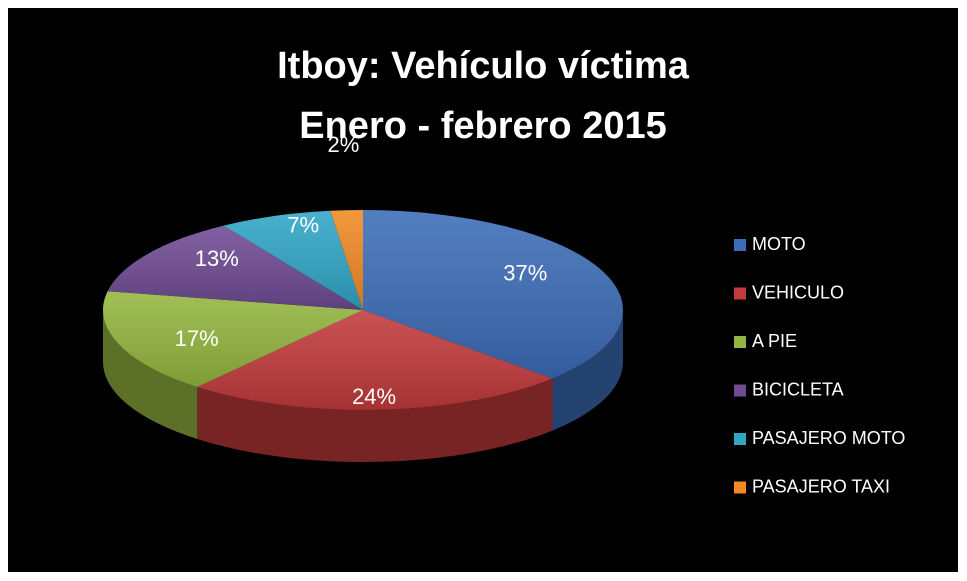  Describe the element at coordinates (344, 144) in the screenshot. I see `data-label: 2%` at that location.